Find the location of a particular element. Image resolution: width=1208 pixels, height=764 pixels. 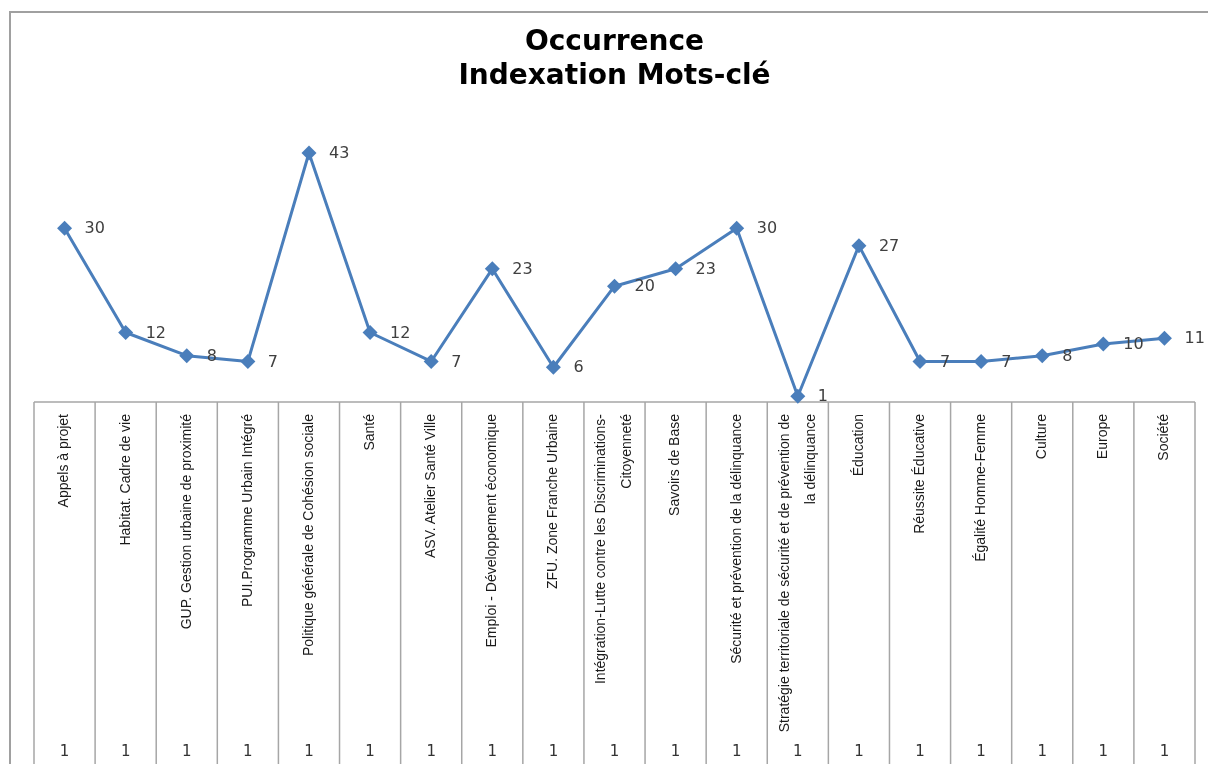

x-tick-label: Intégration-Lutte contre les Discriminations-Citoyenneté is located at coordinates (613, 549).